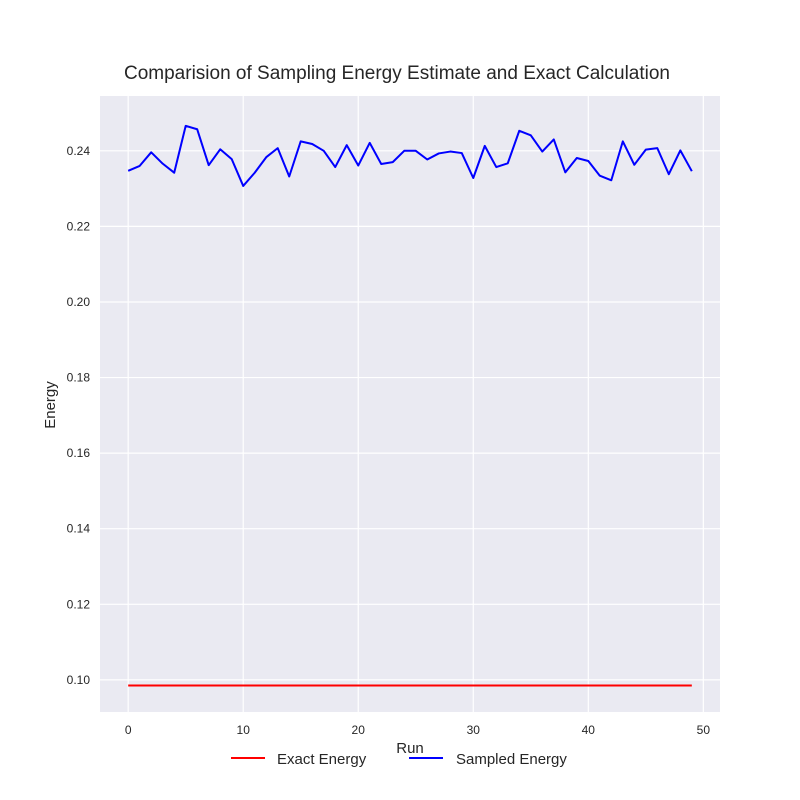 The image size is (800, 800). What do you see at coordinates (79, 378) in the screenshot?
I see `y-tick-label: 0.18` at bounding box center [79, 378].